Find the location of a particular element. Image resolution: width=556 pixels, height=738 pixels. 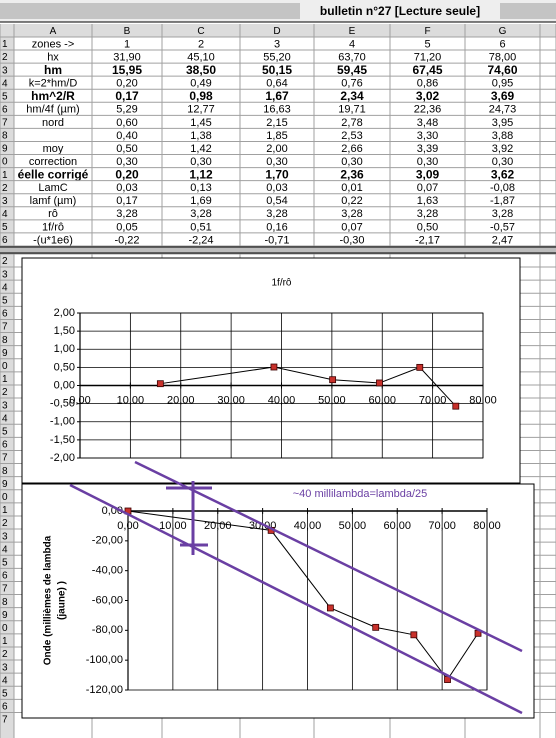

cell: 0,03 is located at coordinates (276, 188).